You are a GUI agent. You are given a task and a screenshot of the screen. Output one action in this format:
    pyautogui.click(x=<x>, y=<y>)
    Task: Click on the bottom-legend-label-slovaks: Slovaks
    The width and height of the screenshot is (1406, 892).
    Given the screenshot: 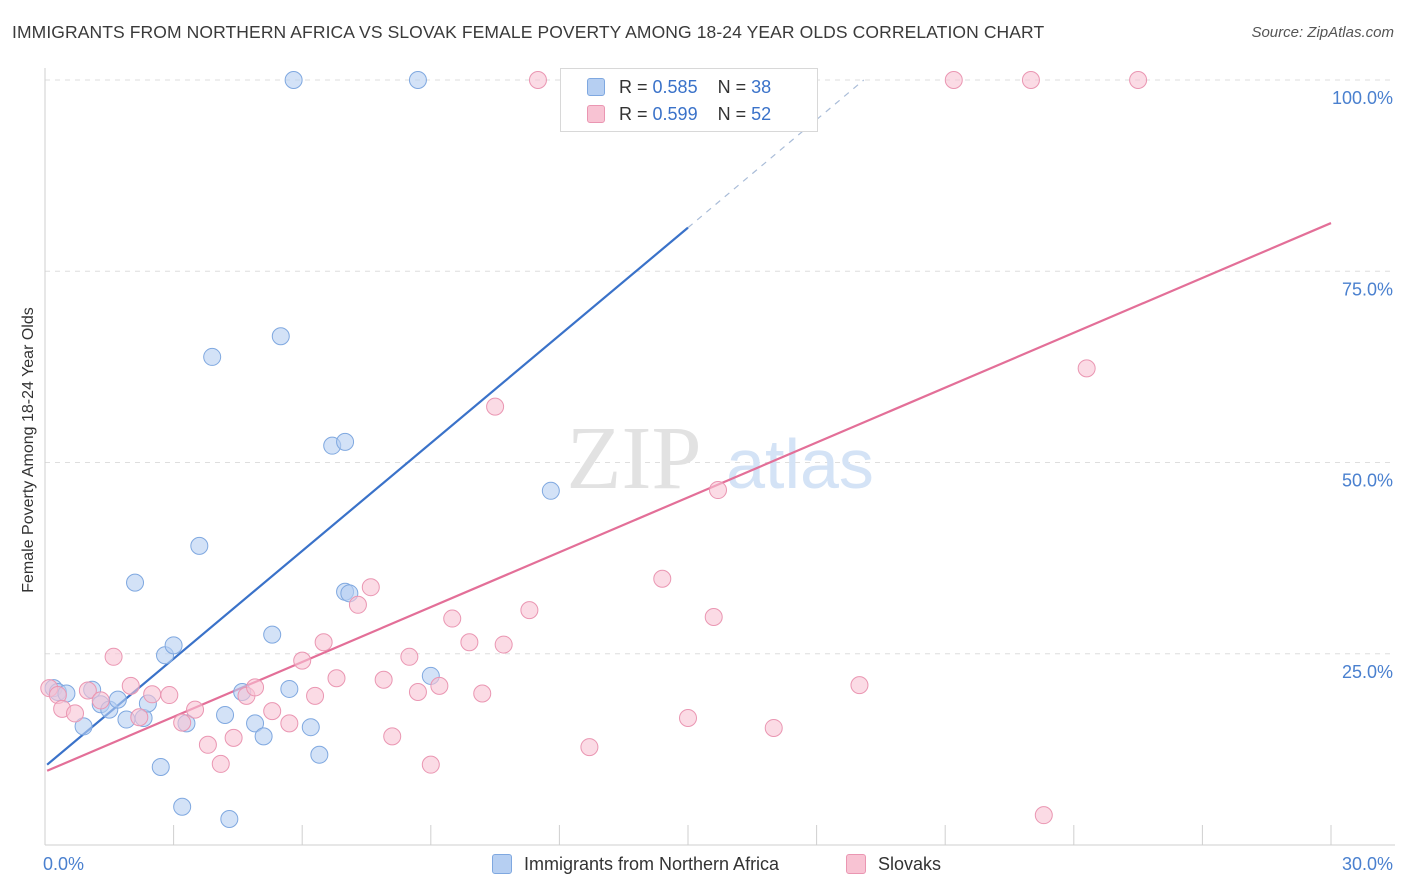 What is the action you would take?
    pyautogui.click(x=910, y=863)
    